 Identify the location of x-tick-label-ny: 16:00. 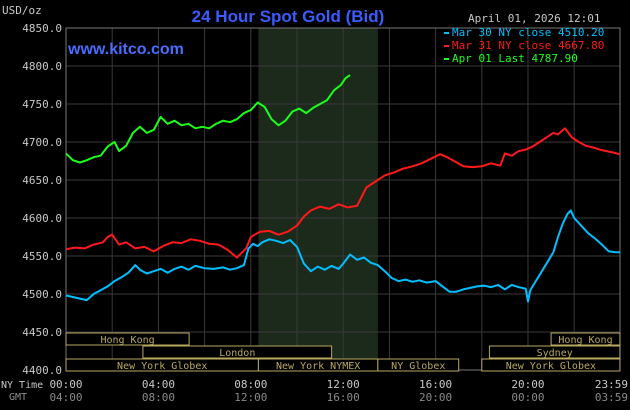
(435, 384).